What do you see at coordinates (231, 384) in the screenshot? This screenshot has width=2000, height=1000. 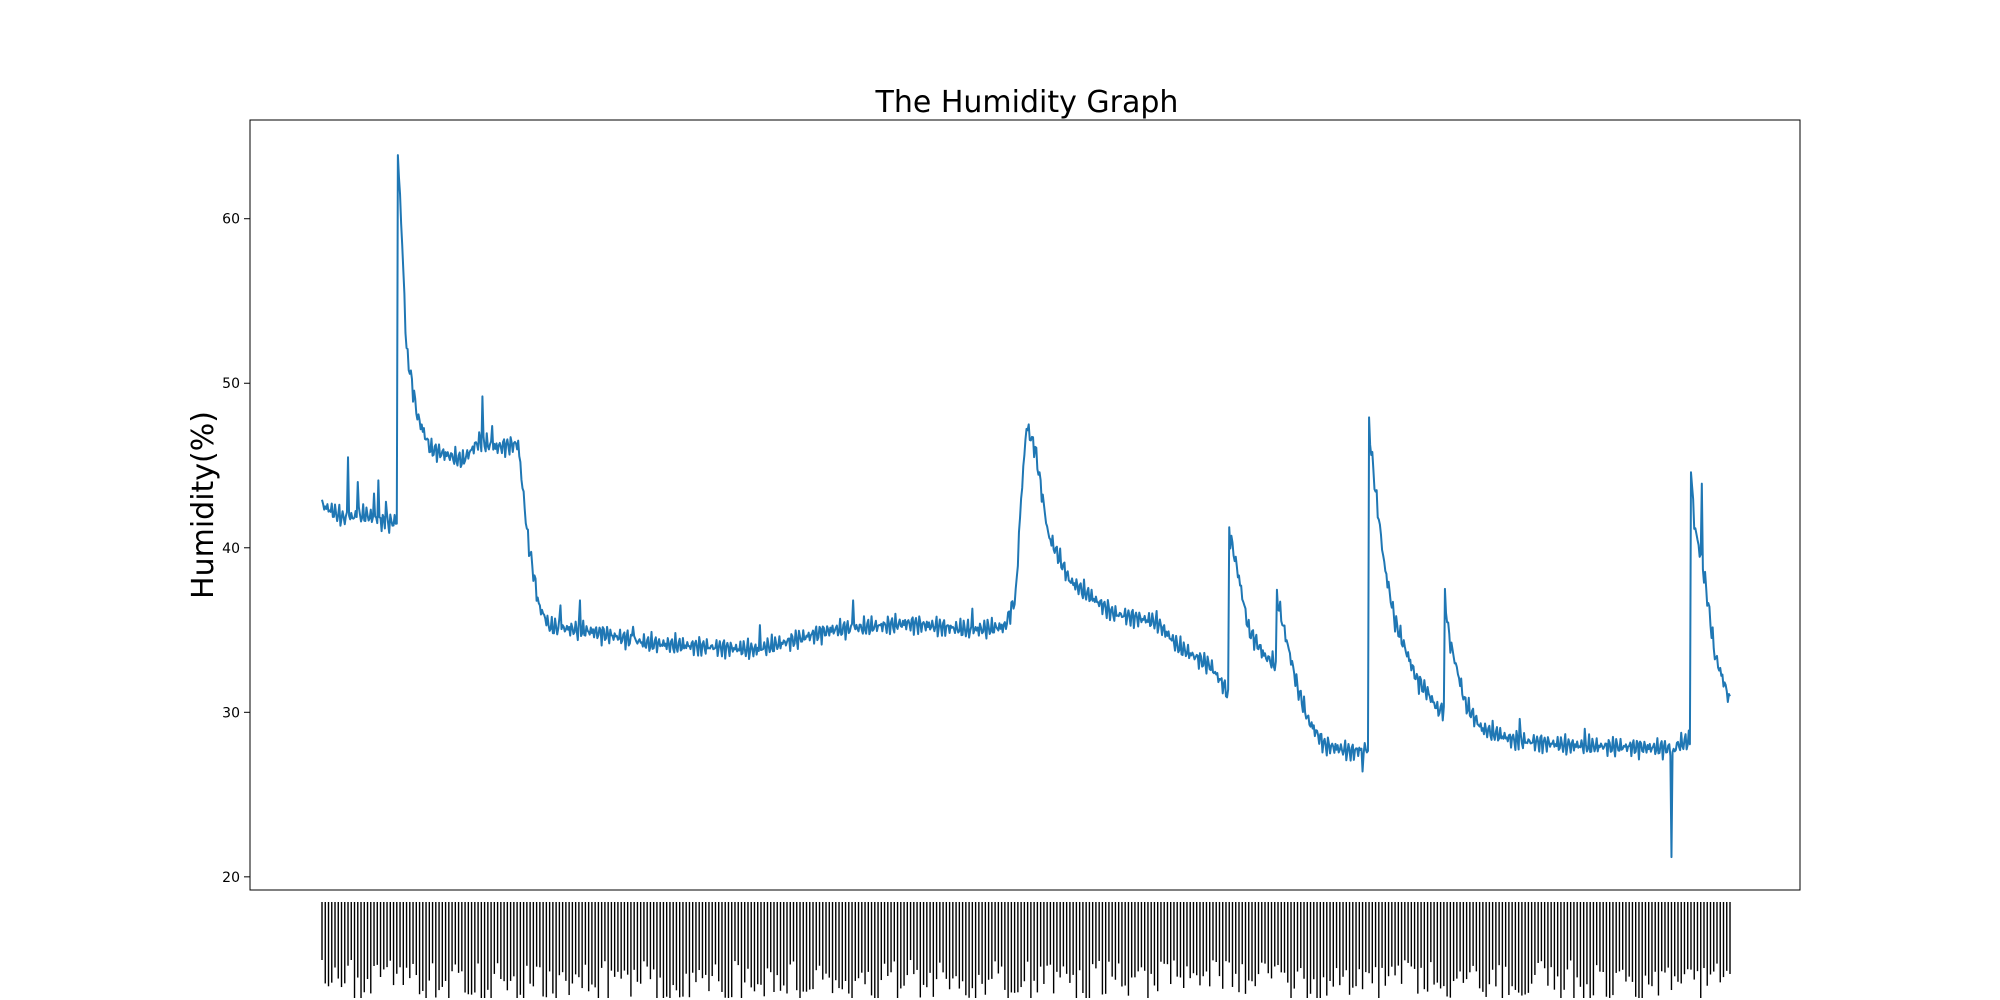 I see `y-tick-label: 50` at bounding box center [231, 384].